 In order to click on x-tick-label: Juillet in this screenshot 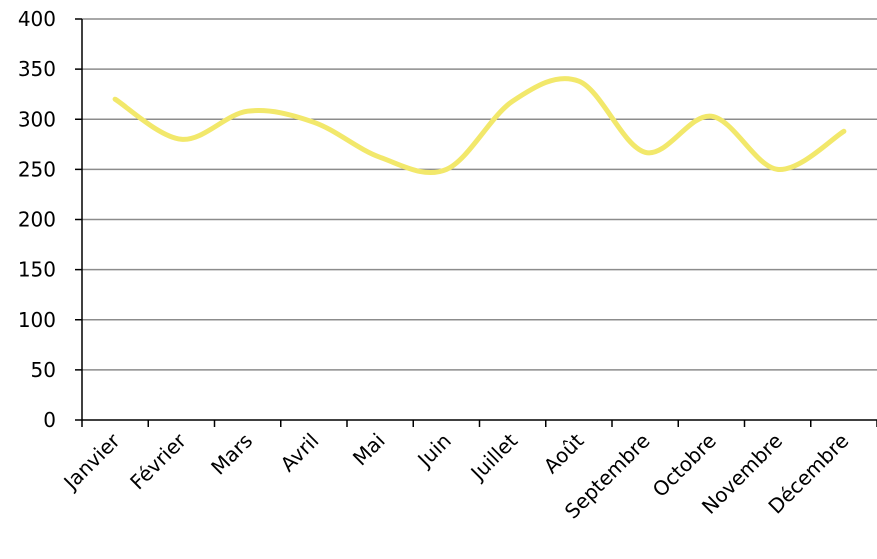, I will do `click(494, 457)`.